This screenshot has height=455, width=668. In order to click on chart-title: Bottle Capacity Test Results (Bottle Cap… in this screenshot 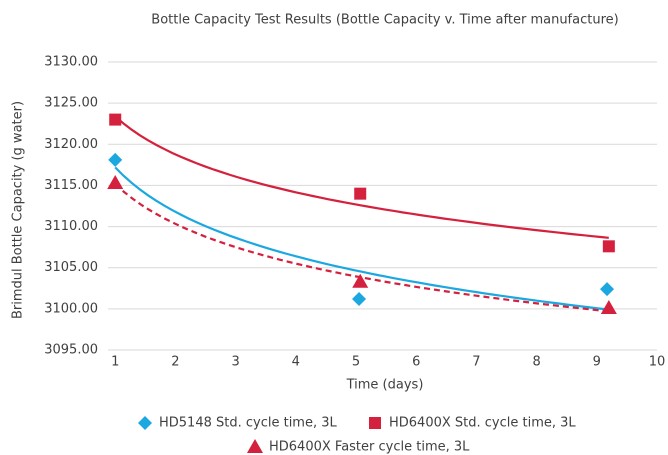, I will do `click(384, 20)`.